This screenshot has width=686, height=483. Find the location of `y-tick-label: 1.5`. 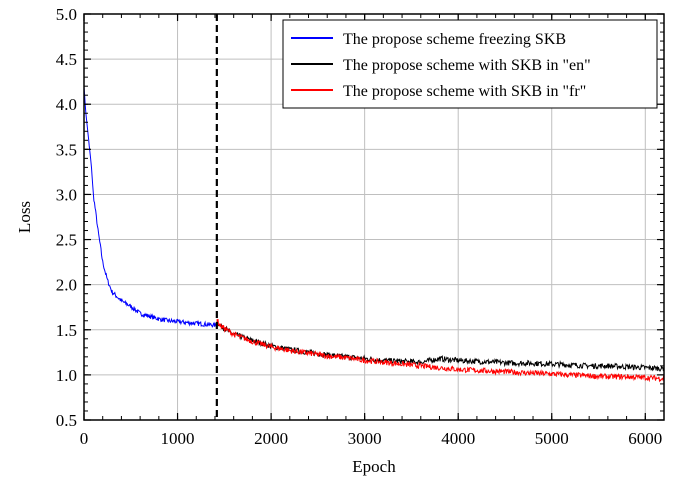

y-tick-label: 1.5 is located at coordinates (66, 330).